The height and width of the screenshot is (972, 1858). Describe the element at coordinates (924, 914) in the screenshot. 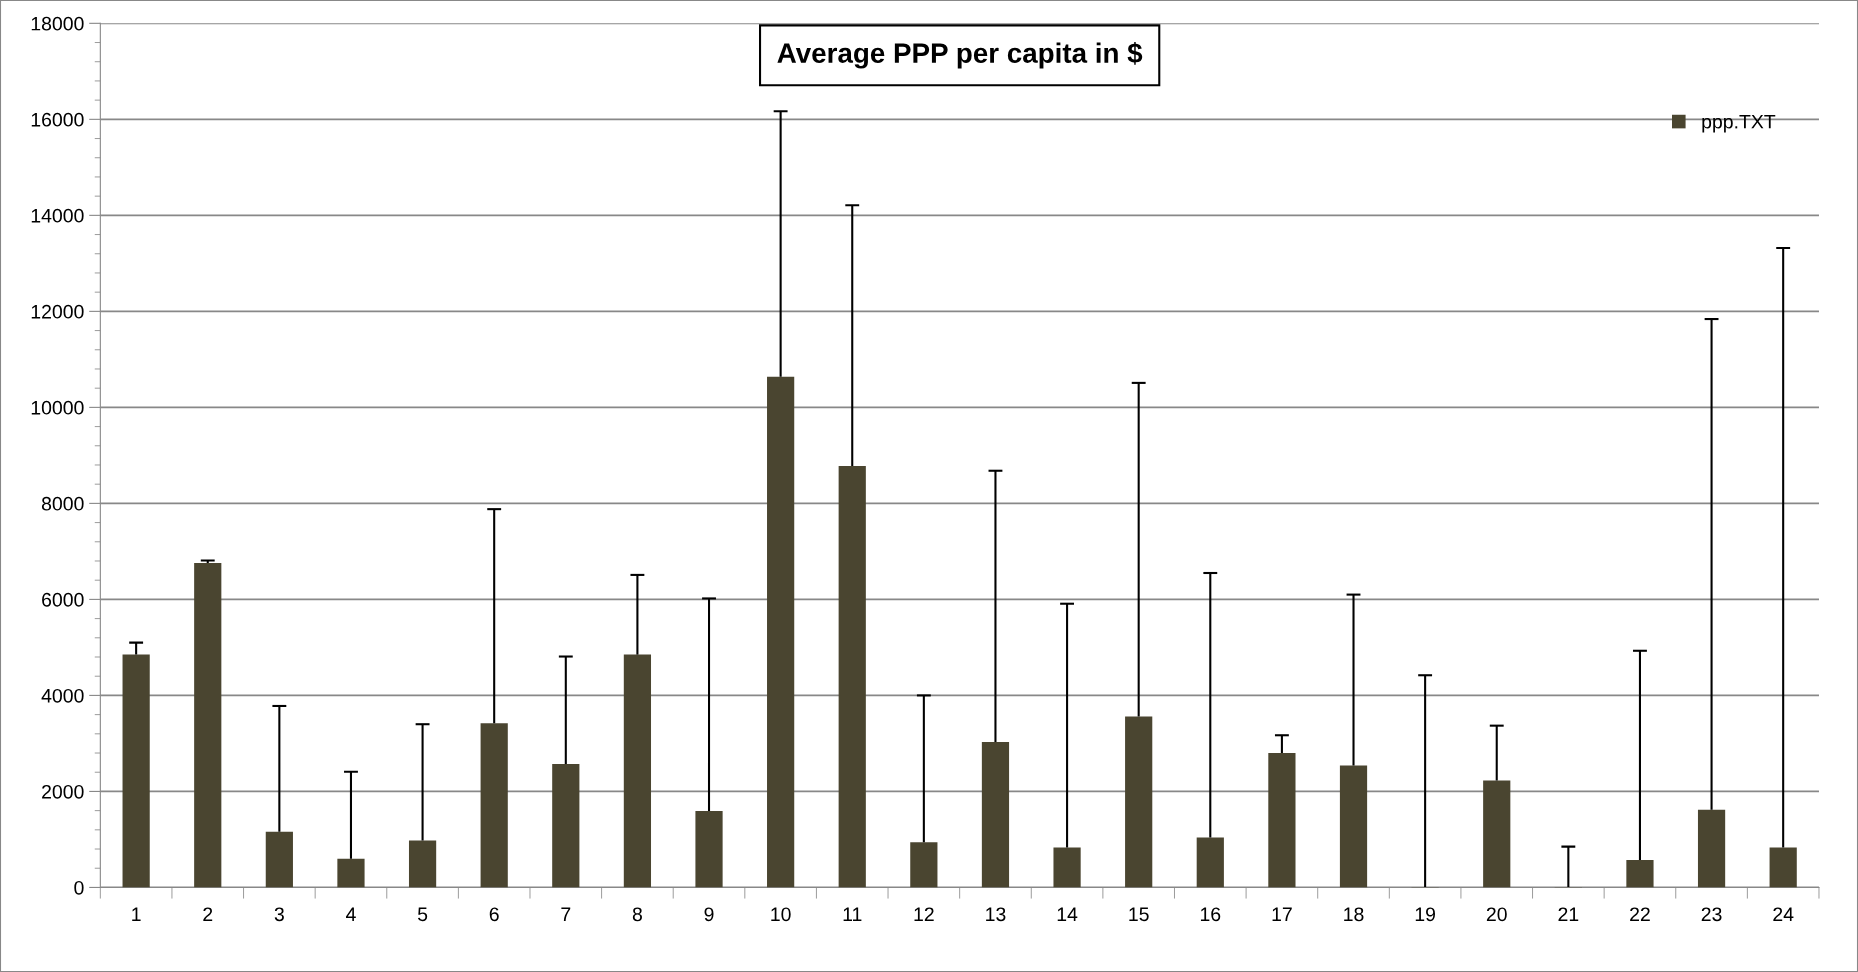

I see `x-tick-label: 12` at that location.